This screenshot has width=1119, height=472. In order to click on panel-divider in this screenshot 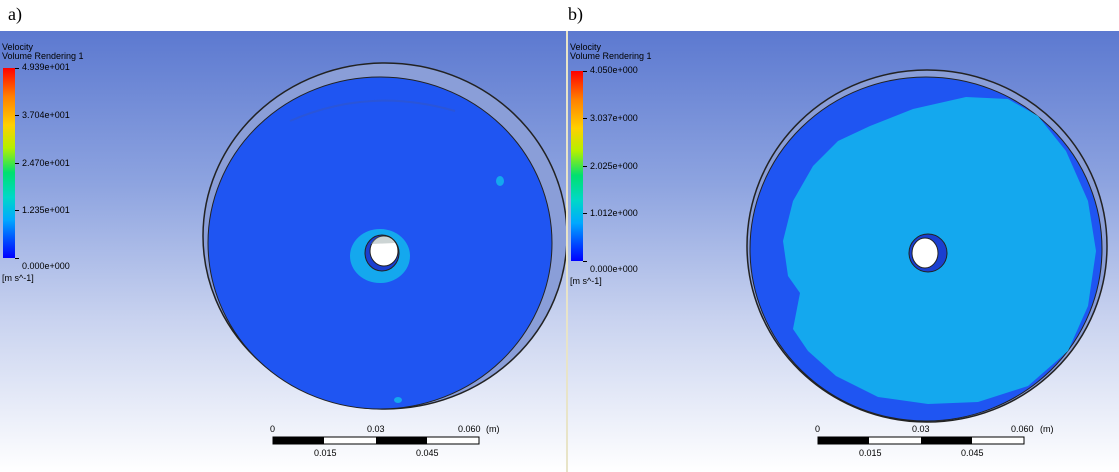, I will do `click(567, 251)`.